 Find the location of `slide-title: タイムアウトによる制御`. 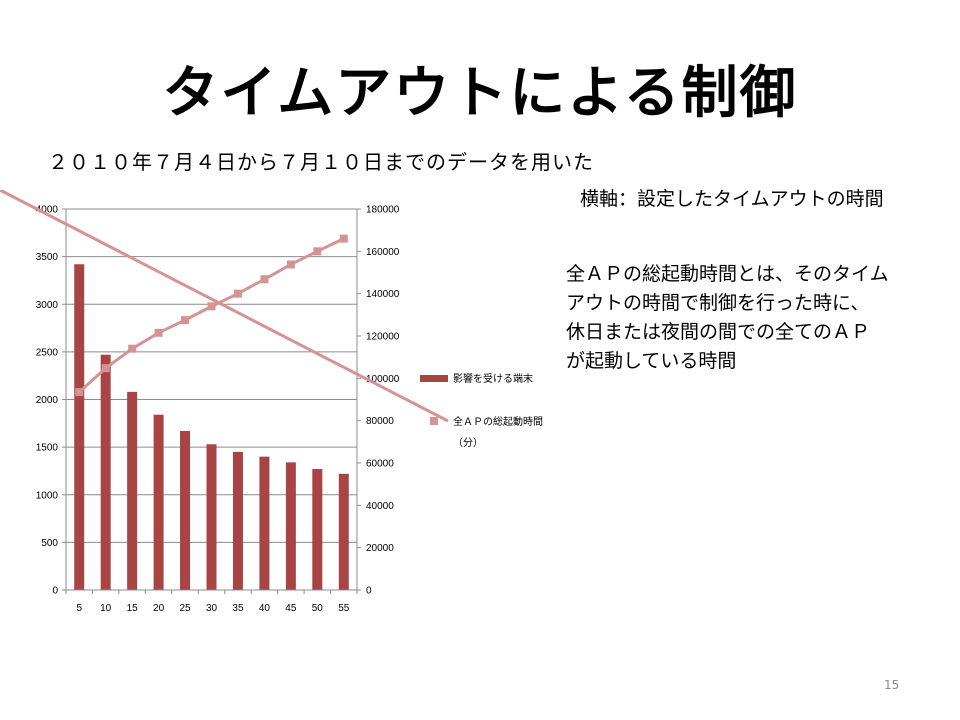

slide-title: タイムアウトによる制御 is located at coordinates (480, 93).